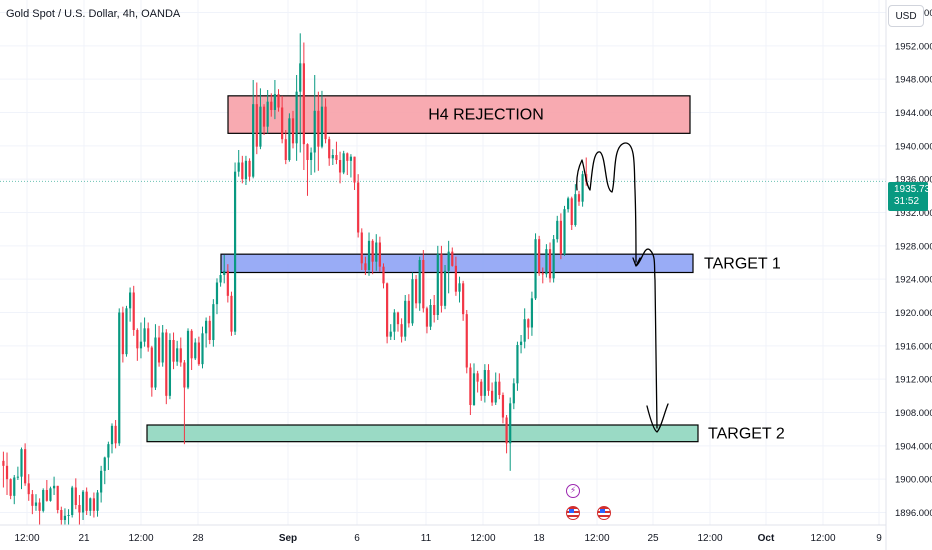 The width and height of the screenshot is (932, 550). I want to click on price-tick-label: 1948.000, so click(913, 80).